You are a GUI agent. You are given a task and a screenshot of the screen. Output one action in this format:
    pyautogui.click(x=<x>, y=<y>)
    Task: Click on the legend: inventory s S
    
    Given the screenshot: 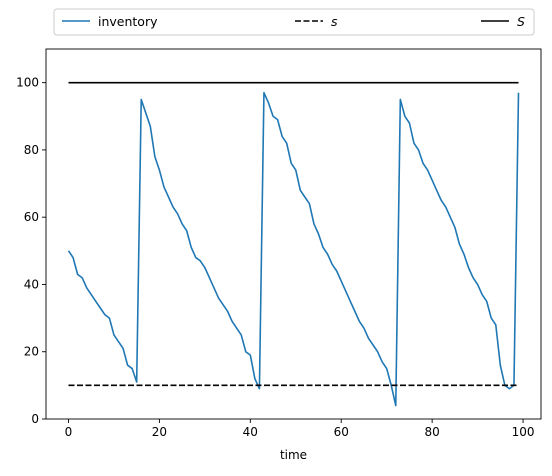 What is the action you would take?
    pyautogui.click(x=294, y=22)
    